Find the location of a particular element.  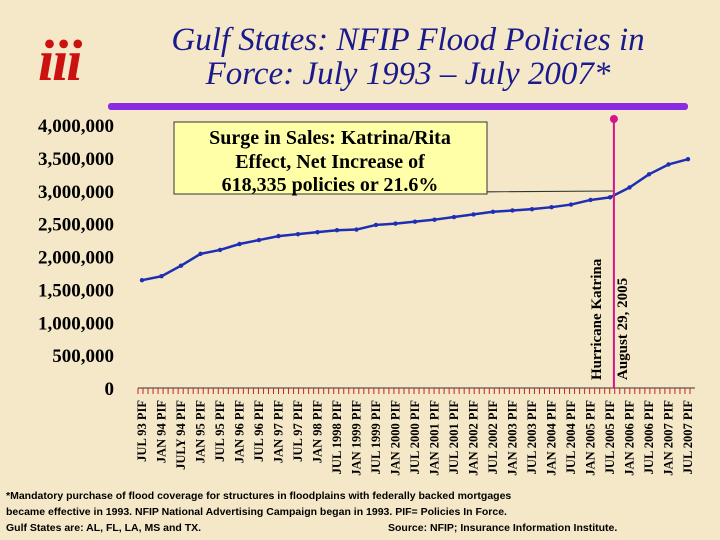

y-tick-label: 0 is located at coordinates (110, 389).